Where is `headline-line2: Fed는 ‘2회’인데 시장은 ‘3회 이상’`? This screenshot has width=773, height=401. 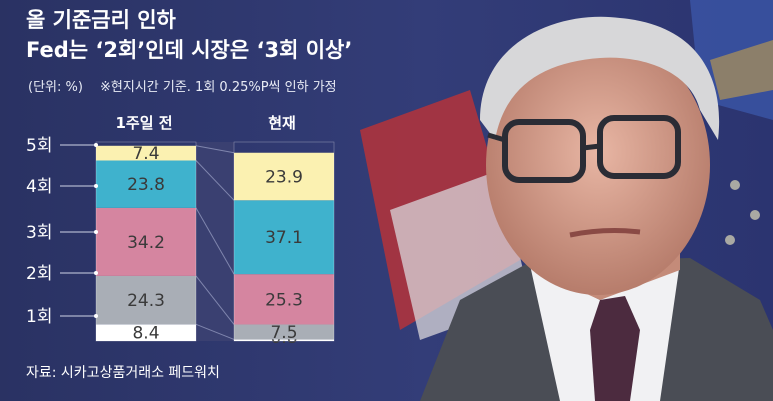 headline-line2: Fed는 ‘2회’인데 시장은 ‘3회 이상’ is located at coordinates (189, 50).